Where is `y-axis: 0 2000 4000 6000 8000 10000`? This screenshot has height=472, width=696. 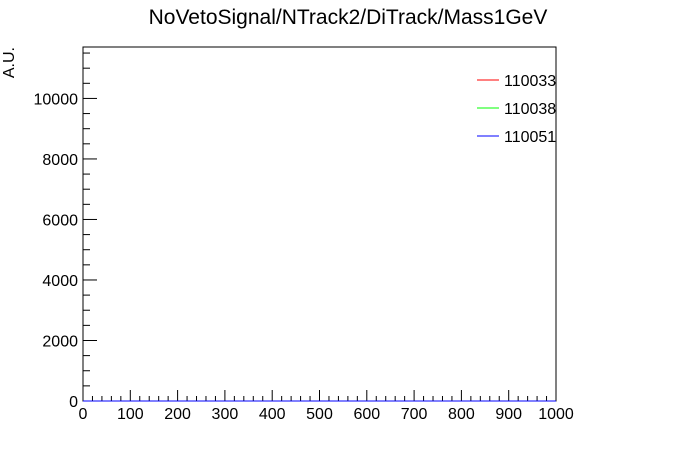 y-axis: 0 2000 4000 6000 8000 10000 is located at coordinates (65, 231).